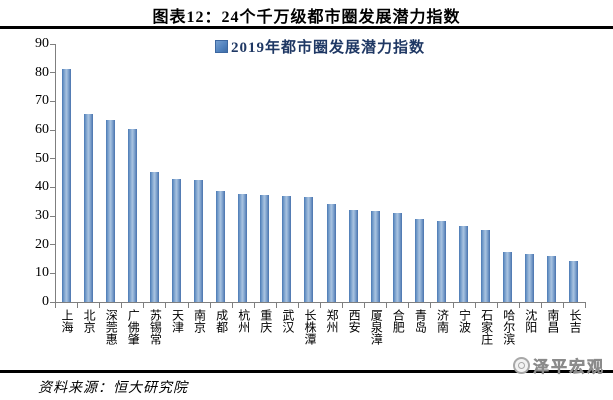 This screenshot has width=613, height=400. I want to click on y-axis-line, so click(55, 173).